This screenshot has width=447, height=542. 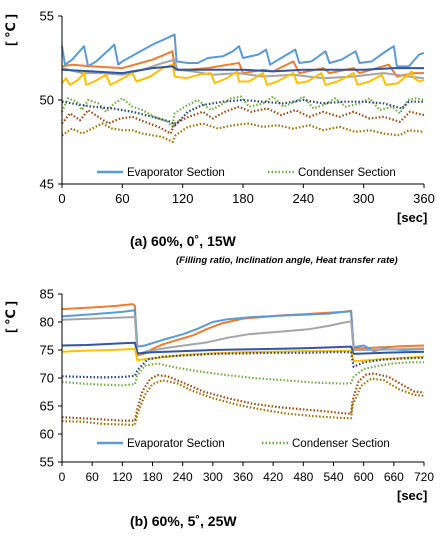 What do you see at coordinates (47, 184) in the screenshot?
I see `y-tick-label: 45` at bounding box center [47, 184].